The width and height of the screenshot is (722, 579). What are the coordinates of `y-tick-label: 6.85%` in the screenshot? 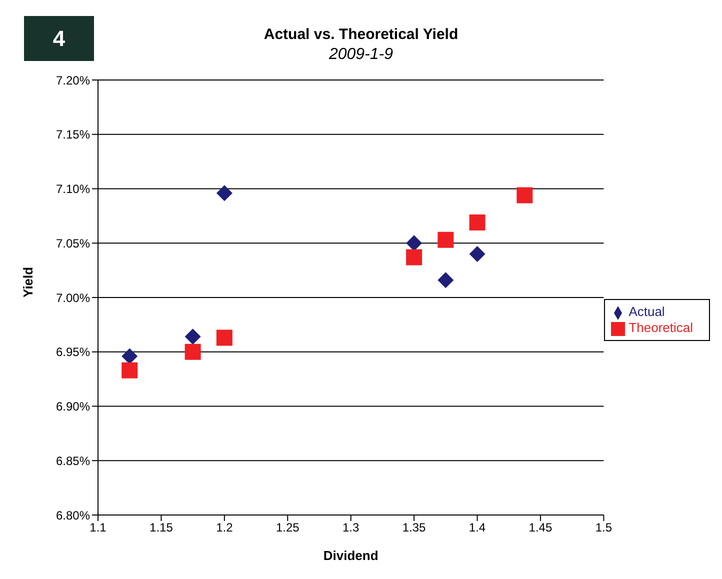 It's located at (73, 461).